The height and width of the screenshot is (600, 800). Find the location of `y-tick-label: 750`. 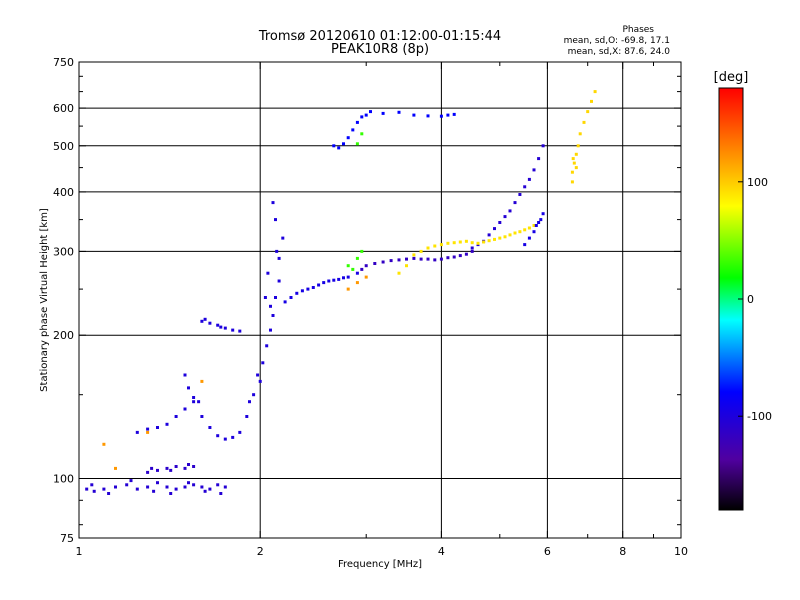

y-tick-label: 750 is located at coordinates (63, 62).